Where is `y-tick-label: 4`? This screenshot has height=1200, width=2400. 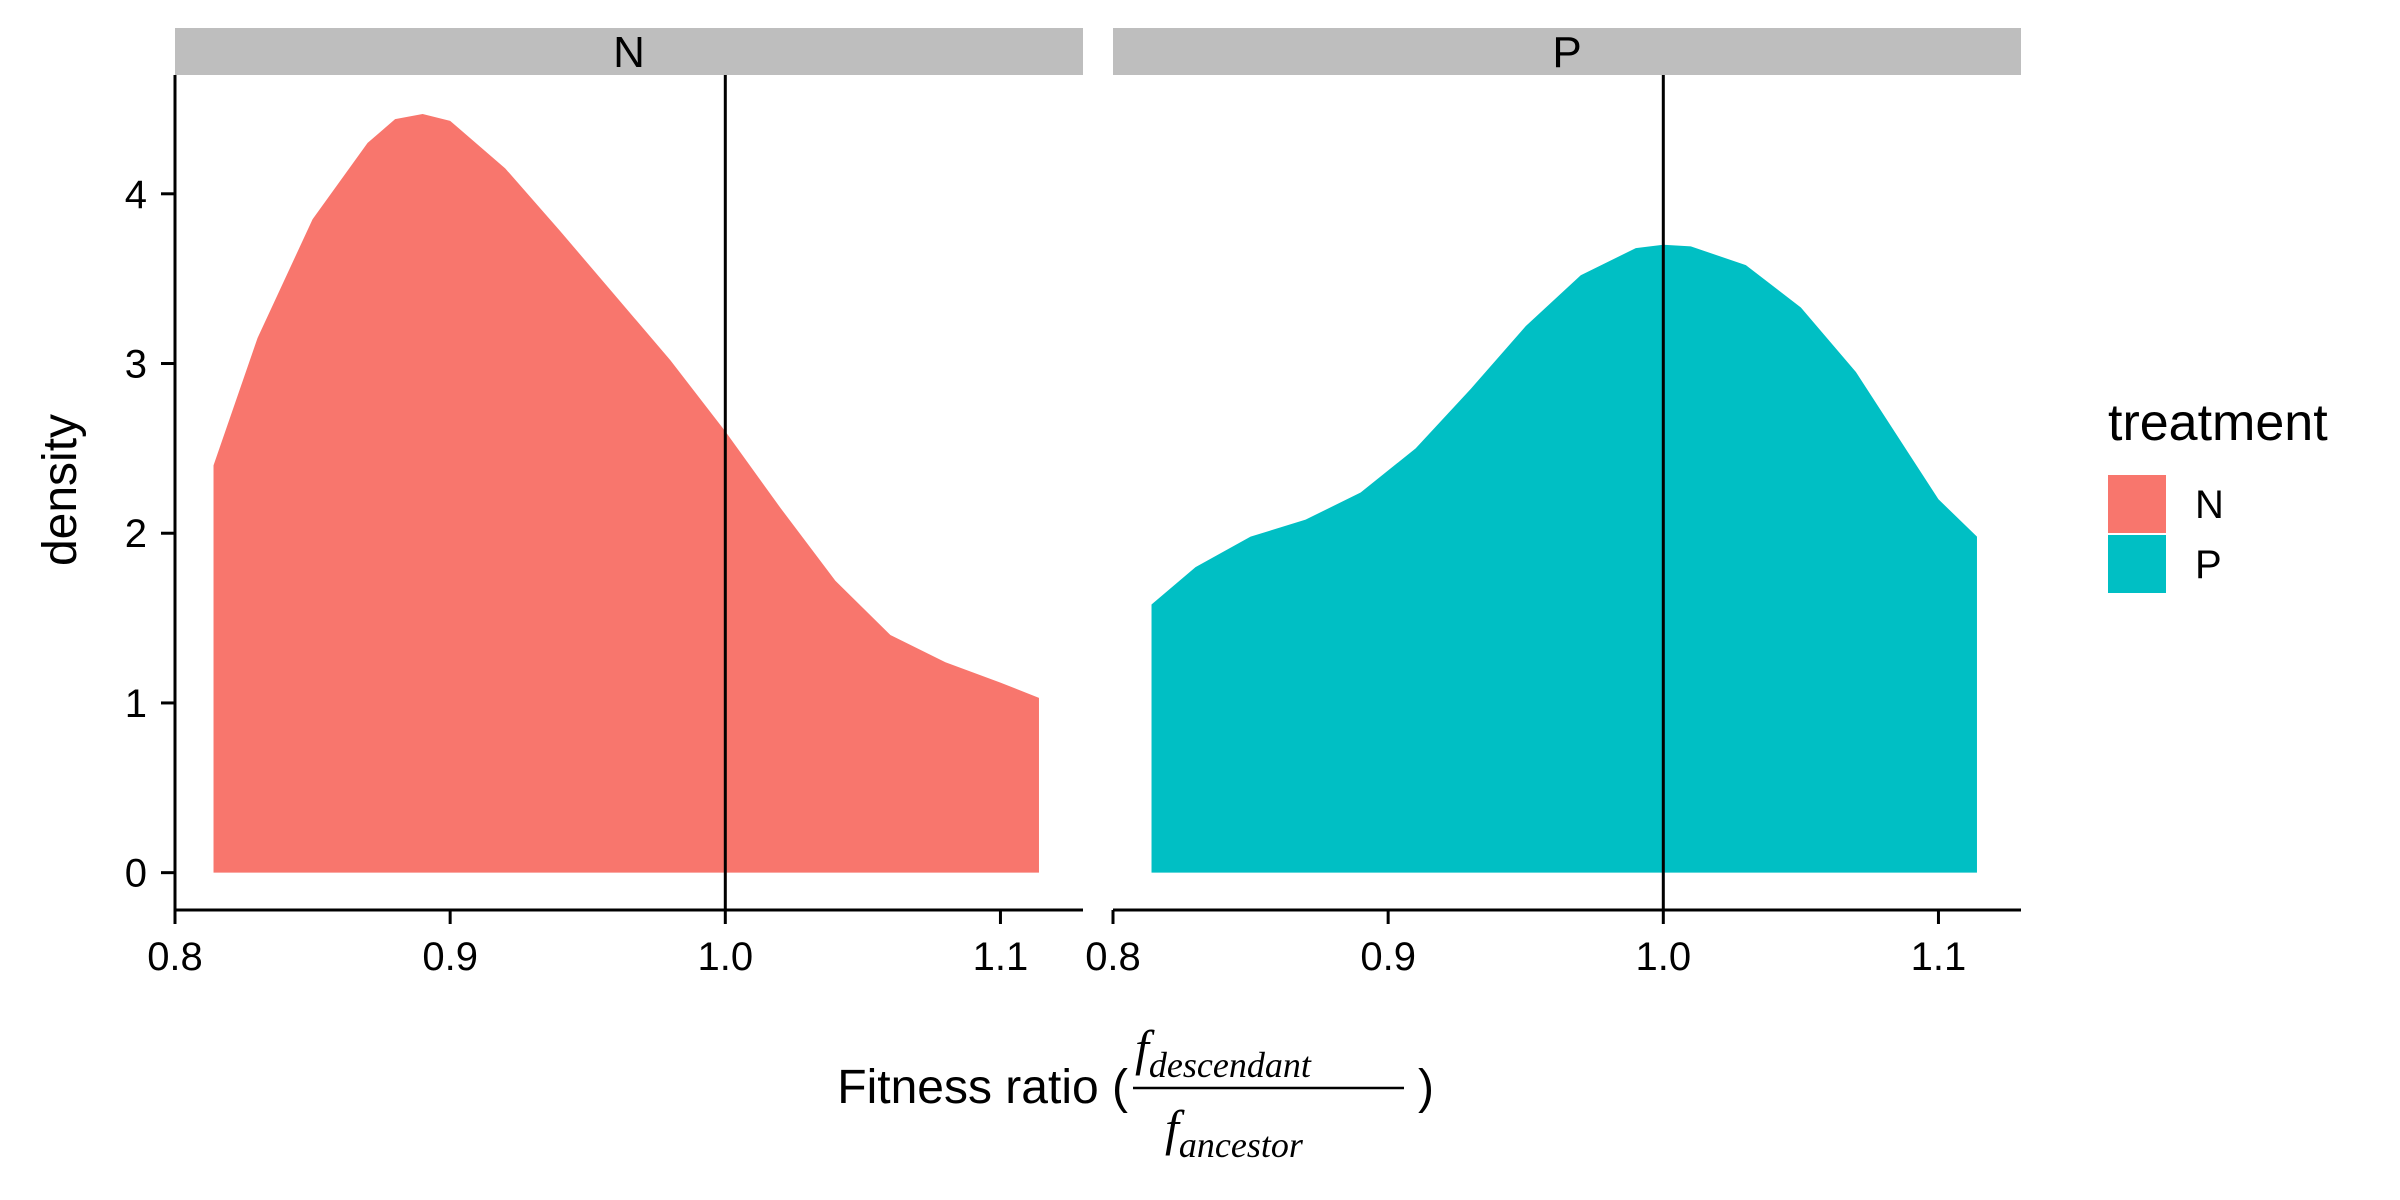 y-tick-label: 4 is located at coordinates (136, 195).